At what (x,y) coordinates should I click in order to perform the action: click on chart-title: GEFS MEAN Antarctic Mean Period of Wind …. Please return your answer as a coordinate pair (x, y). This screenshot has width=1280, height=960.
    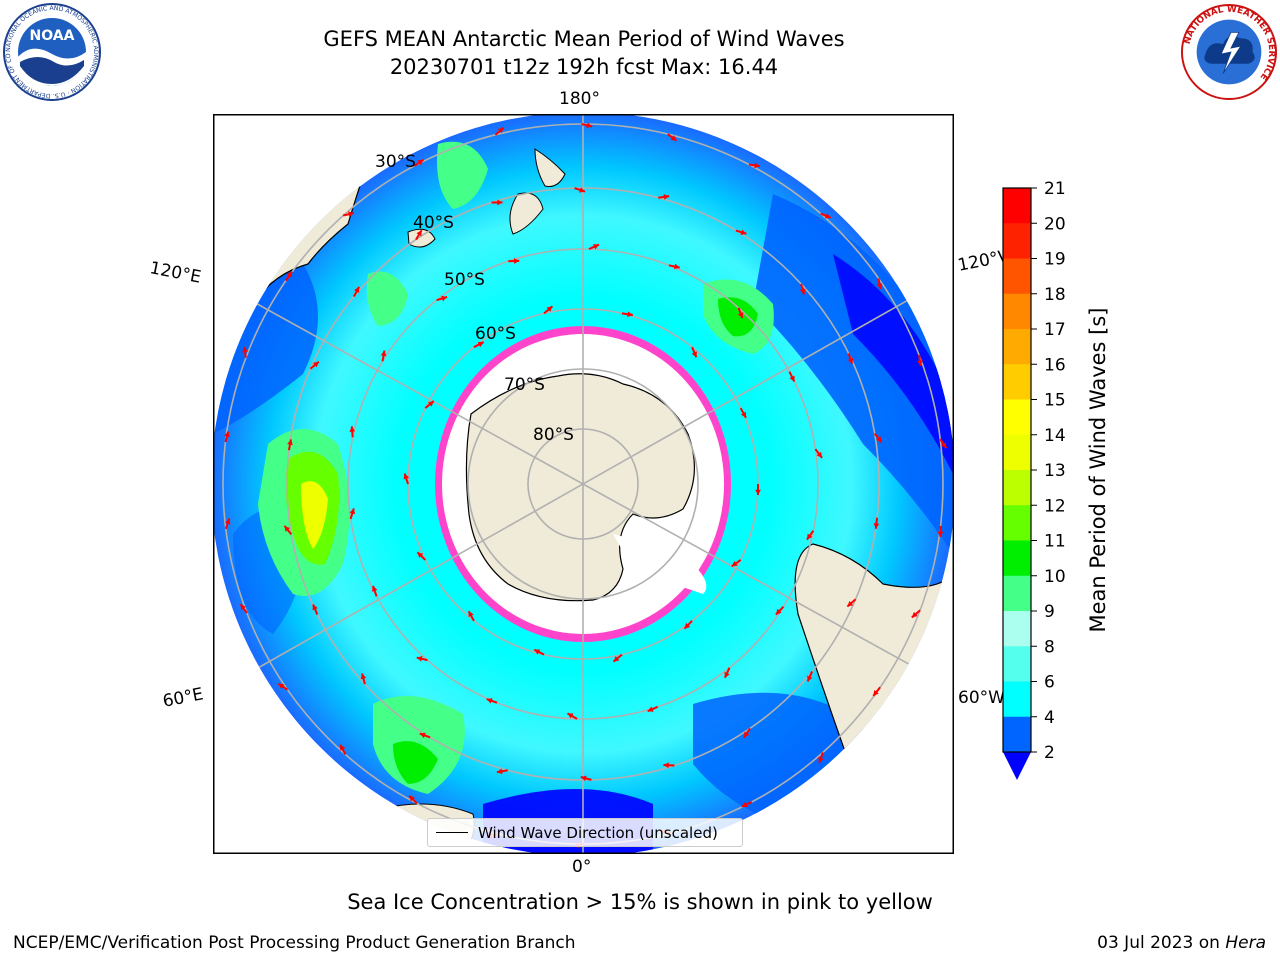
    Looking at the image, I should click on (584, 39).